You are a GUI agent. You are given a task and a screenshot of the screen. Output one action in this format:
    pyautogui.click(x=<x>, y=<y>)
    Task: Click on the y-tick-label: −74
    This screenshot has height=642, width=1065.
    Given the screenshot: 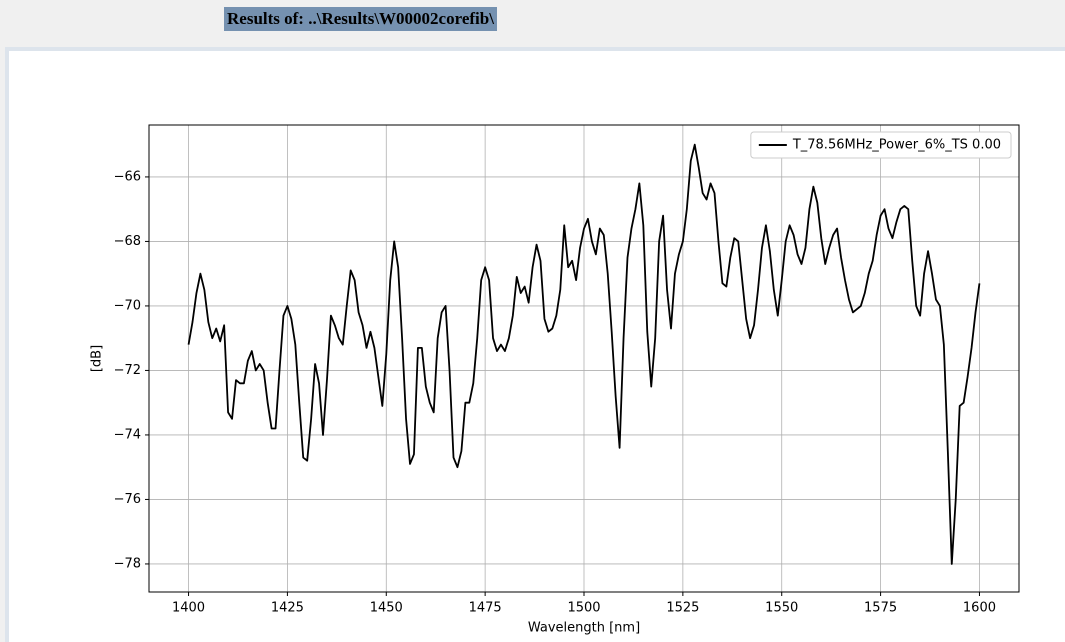 What is the action you would take?
    pyautogui.click(x=127, y=434)
    